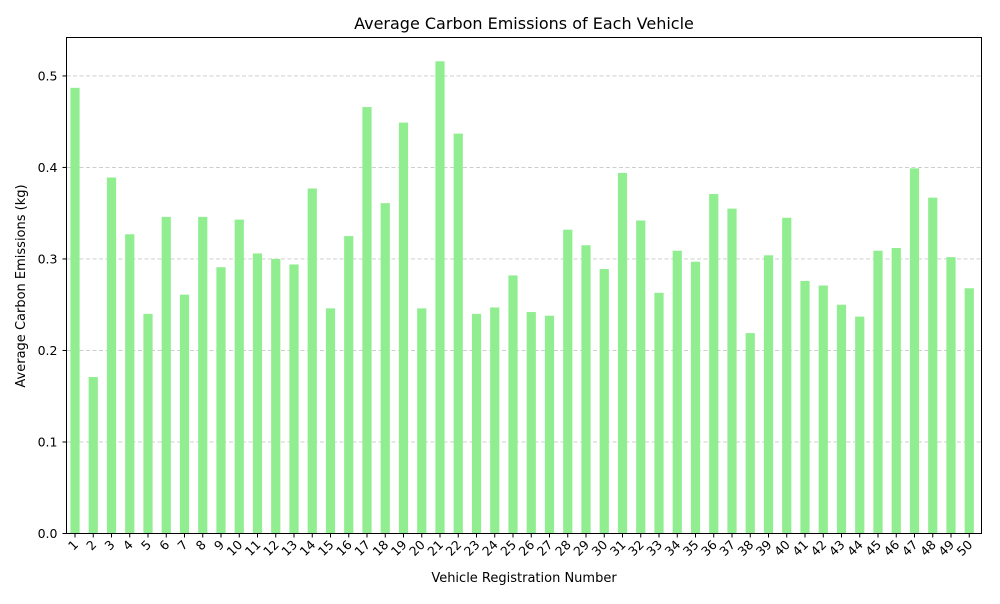 Image resolution: width=1000 pixels, height=604 pixels. I want to click on y-tick-label: 0.4, so click(48, 167).